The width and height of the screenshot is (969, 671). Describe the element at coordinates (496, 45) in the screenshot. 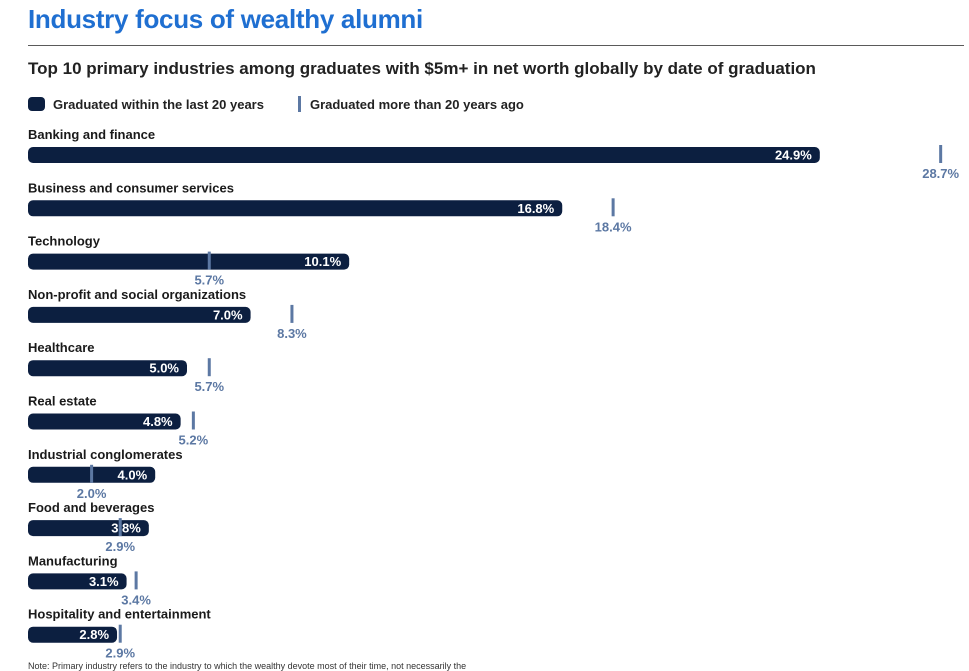

I see `title-divider` at that location.